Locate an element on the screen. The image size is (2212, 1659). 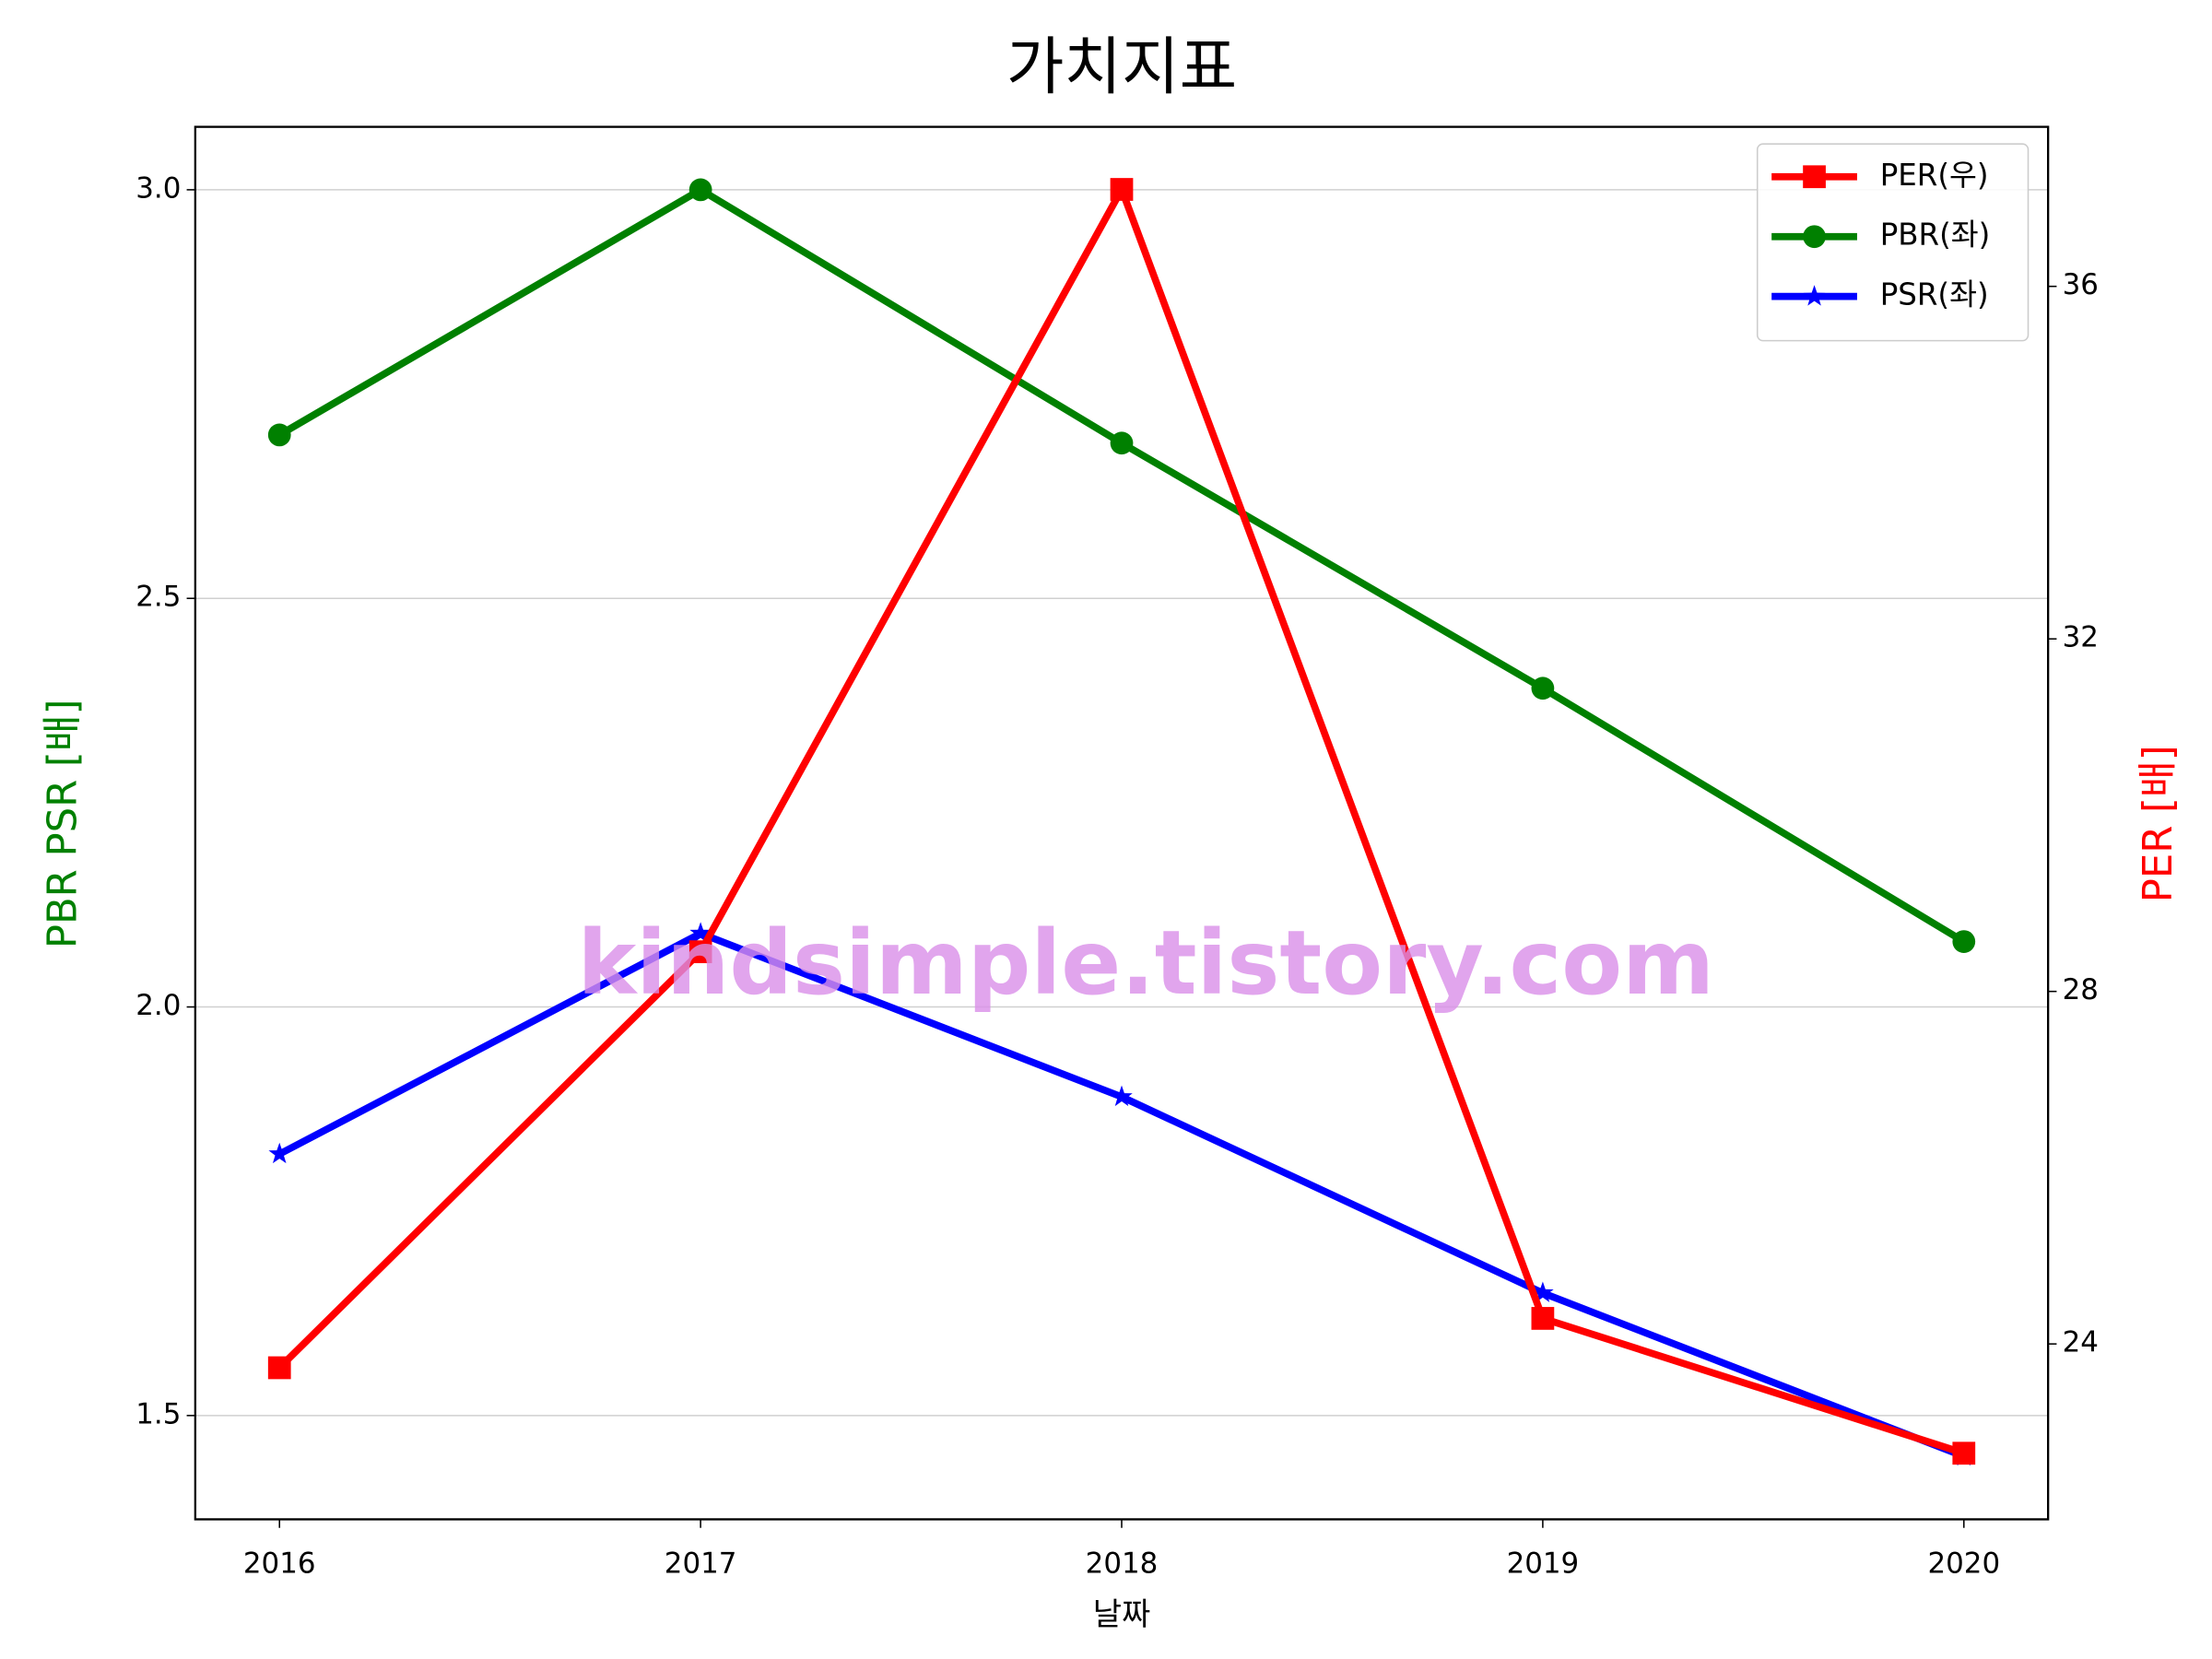
y-tick-label: 2.5 is located at coordinates (158, 597).